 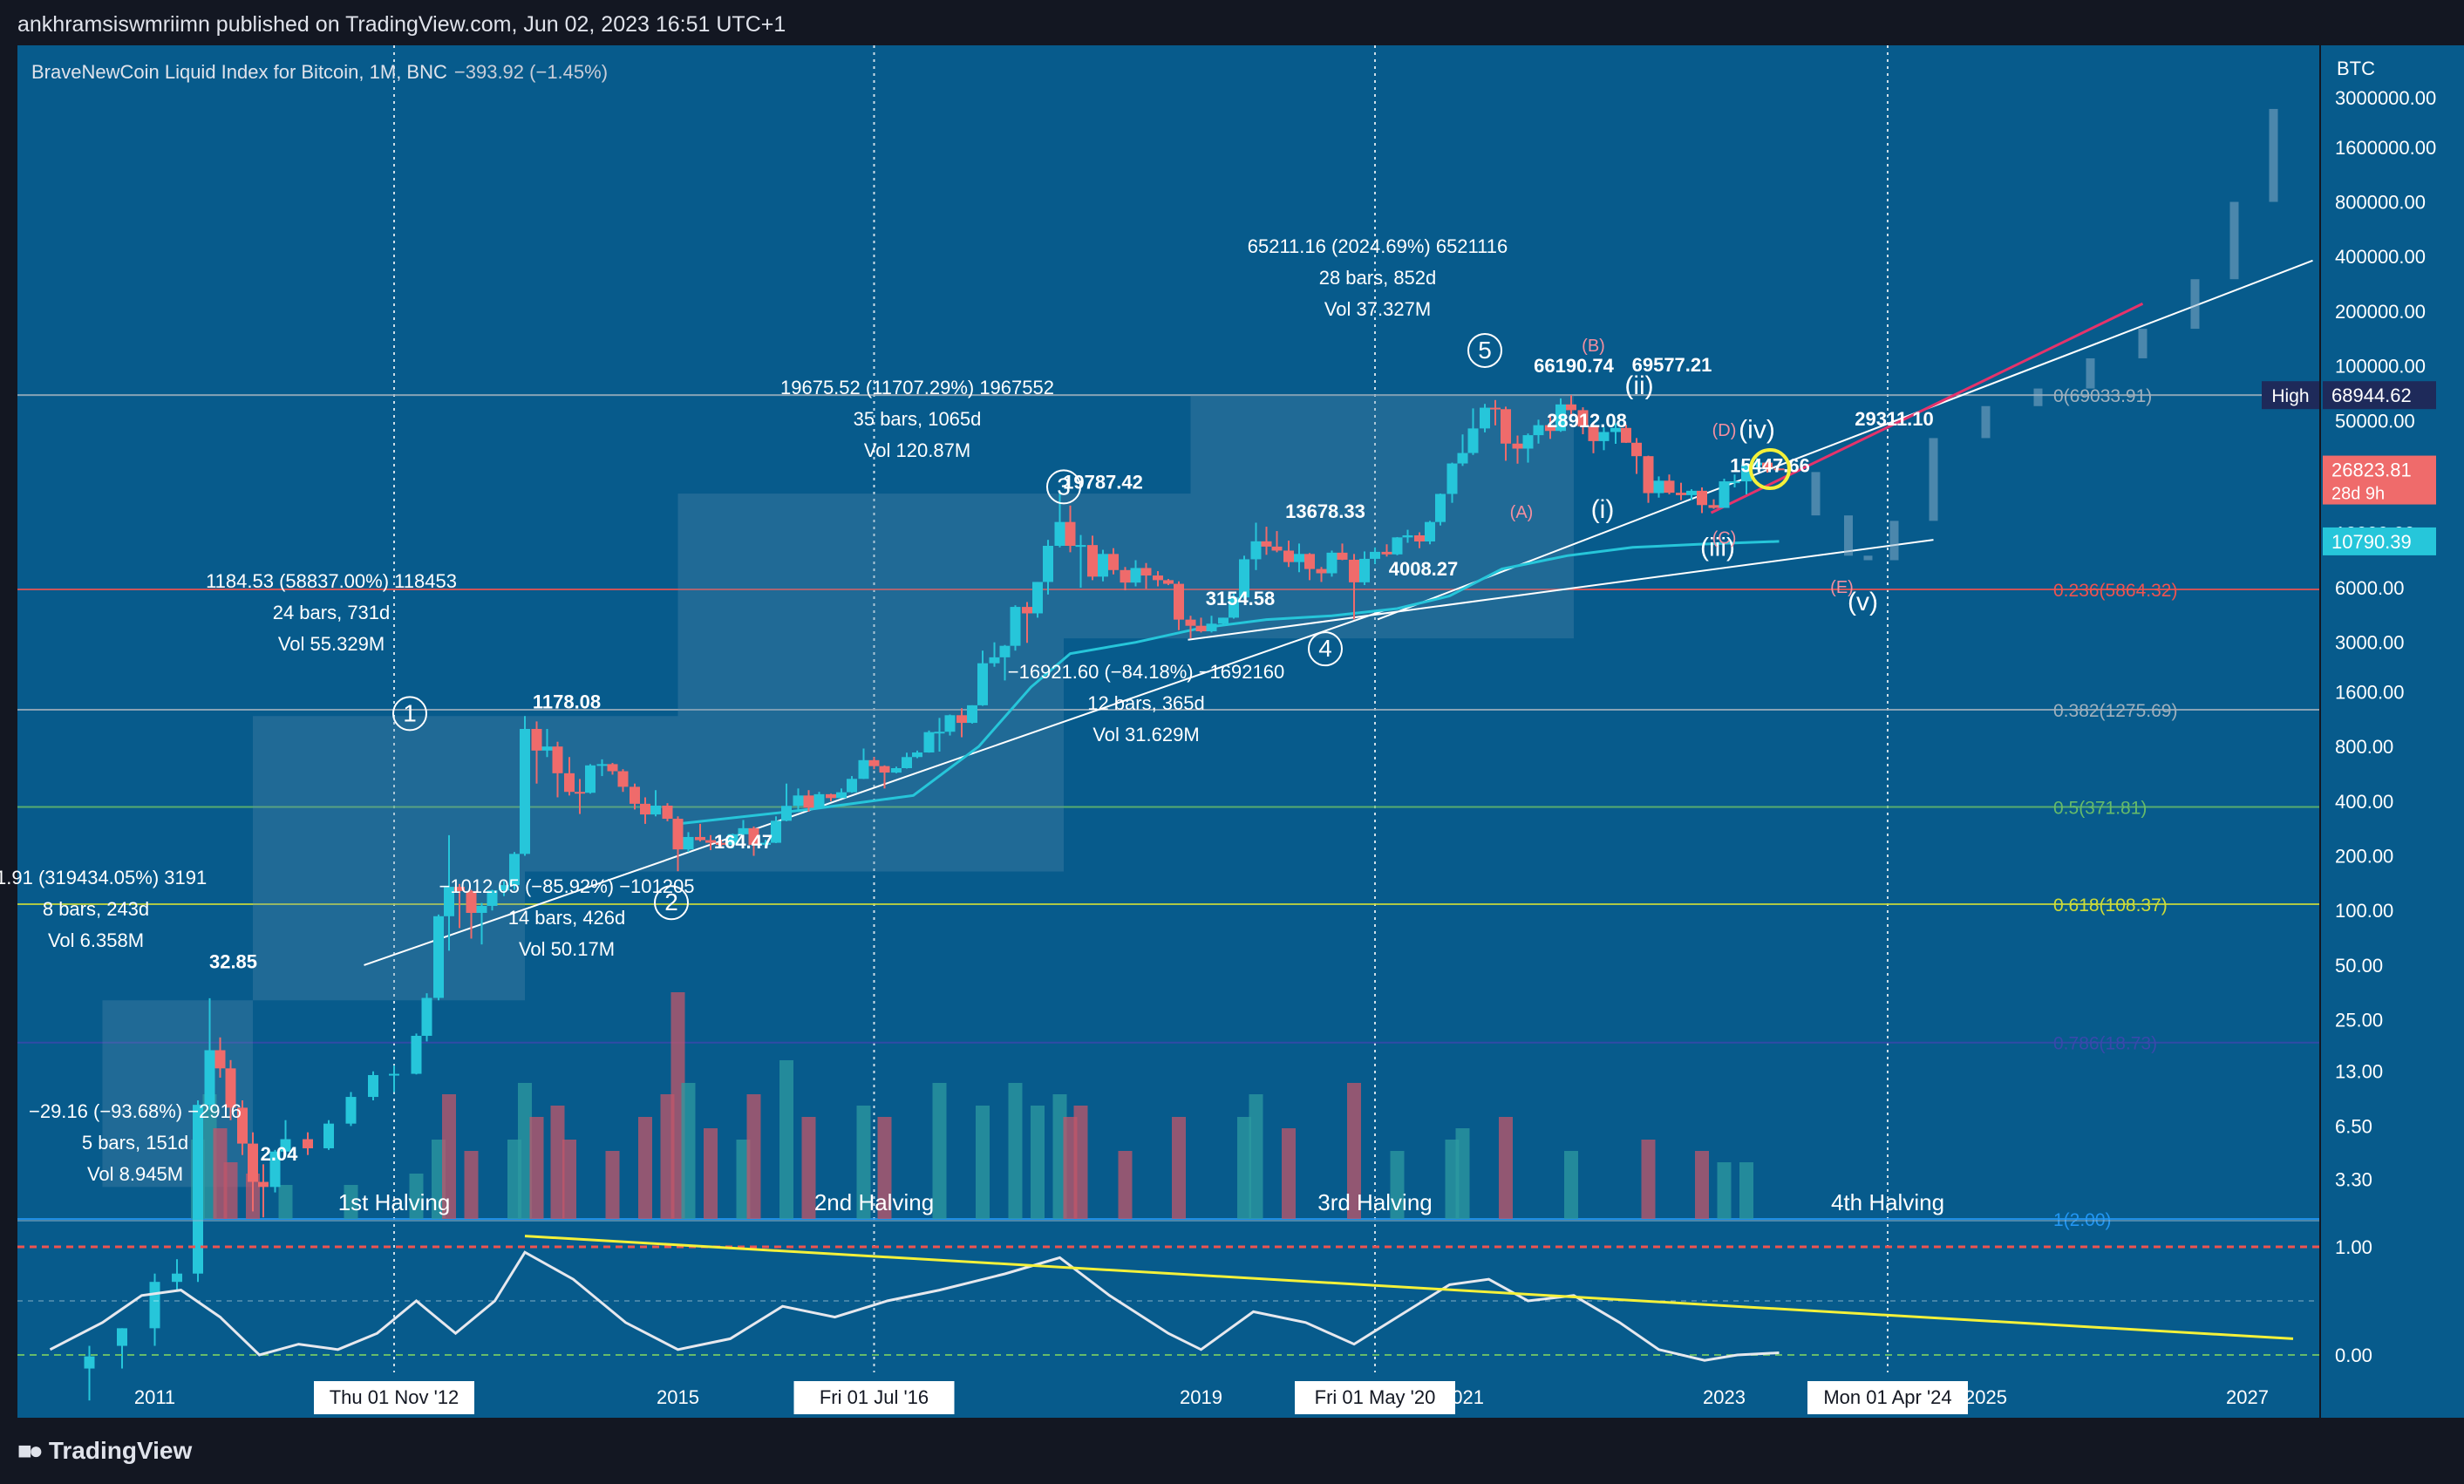 I want to click on wave-circle, so click(x=1325, y=649).